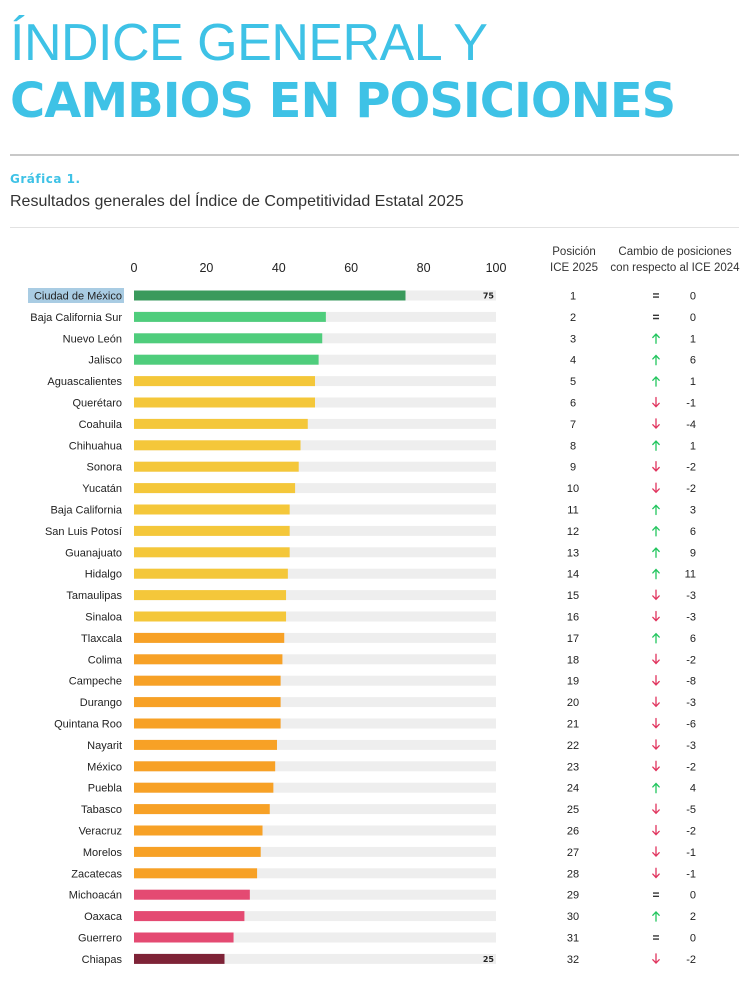  Describe the element at coordinates (691, 468) in the screenshot. I see `change-value: -2` at that location.